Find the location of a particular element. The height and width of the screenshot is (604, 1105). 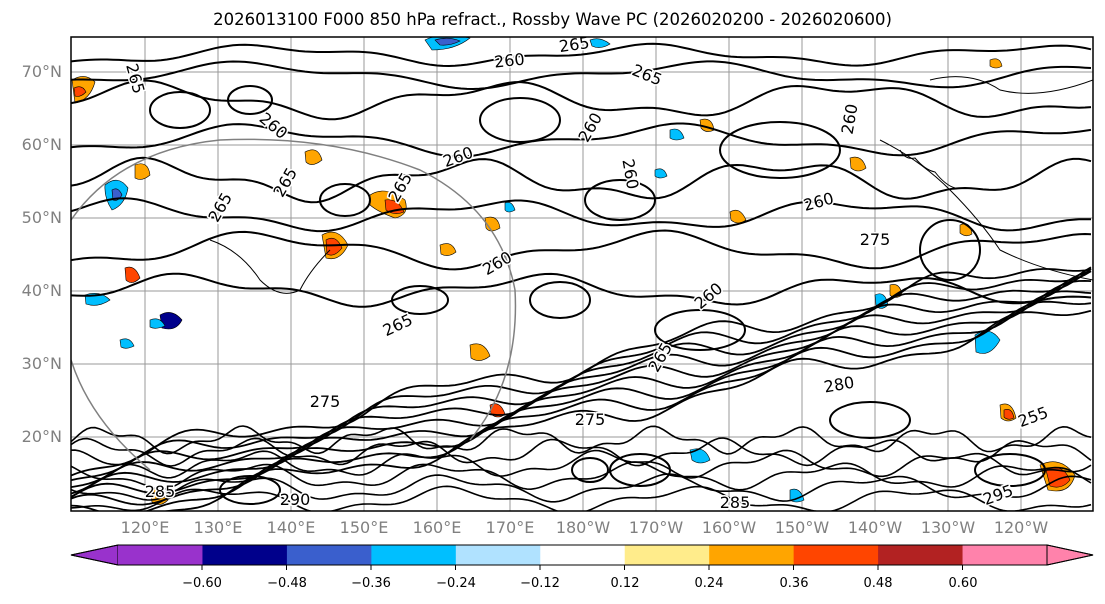

latitude-label: 60°N is located at coordinates (41, 144).